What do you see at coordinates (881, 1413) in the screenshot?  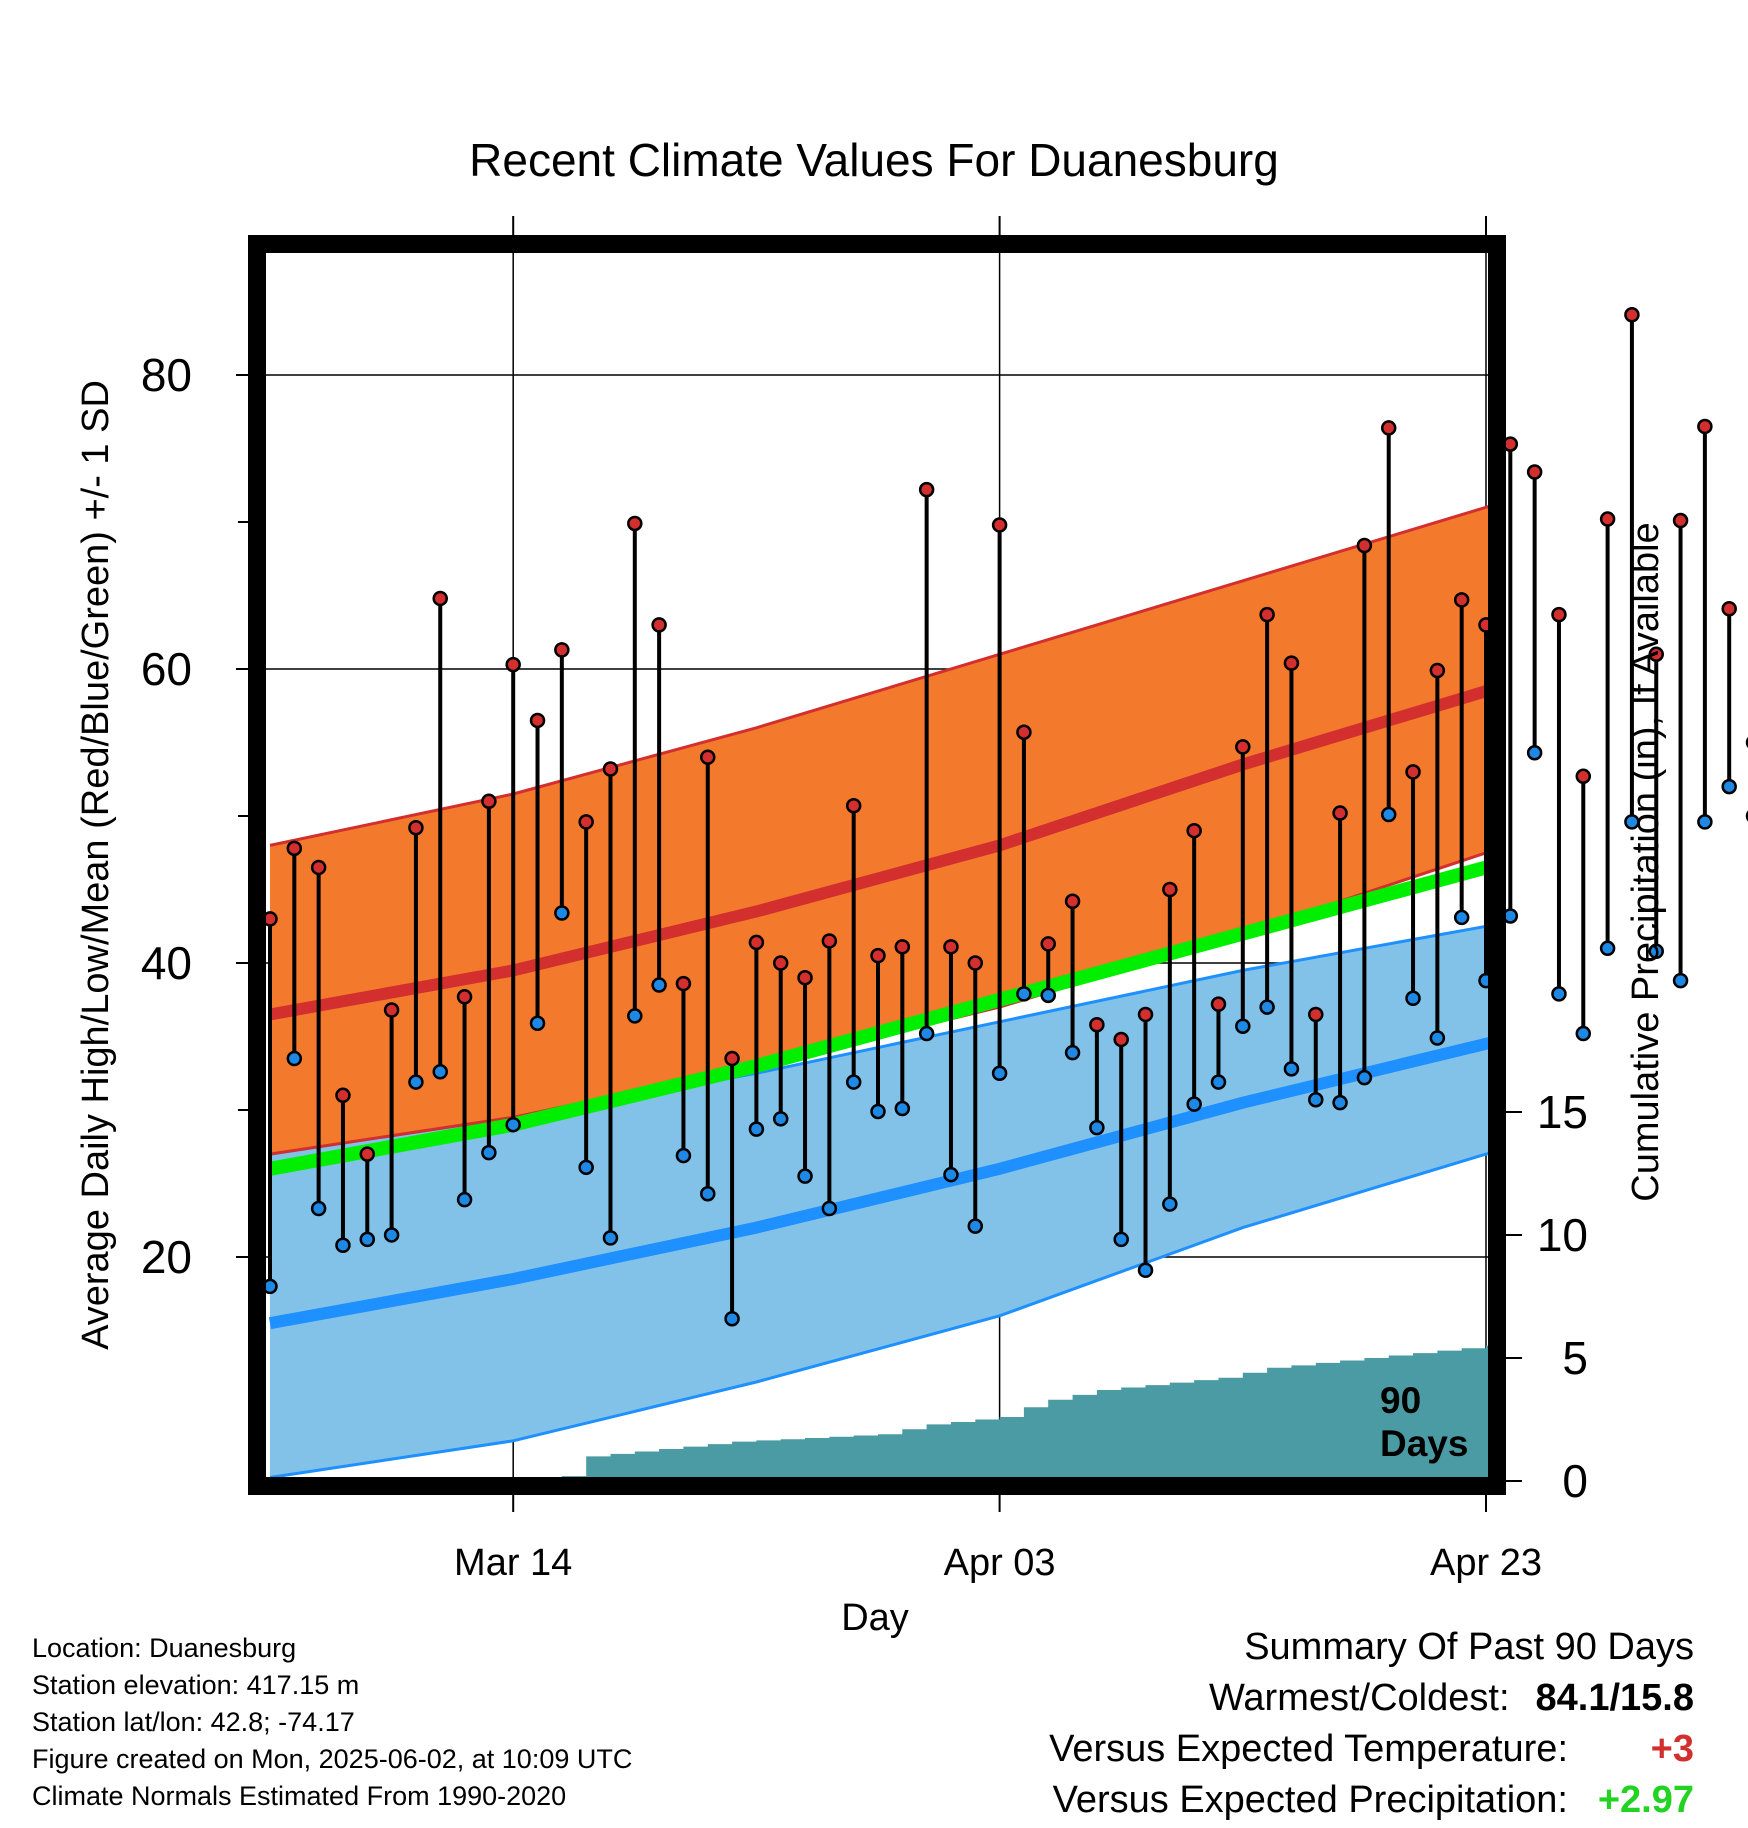 I see `cumulative-precip-area` at bounding box center [881, 1413].